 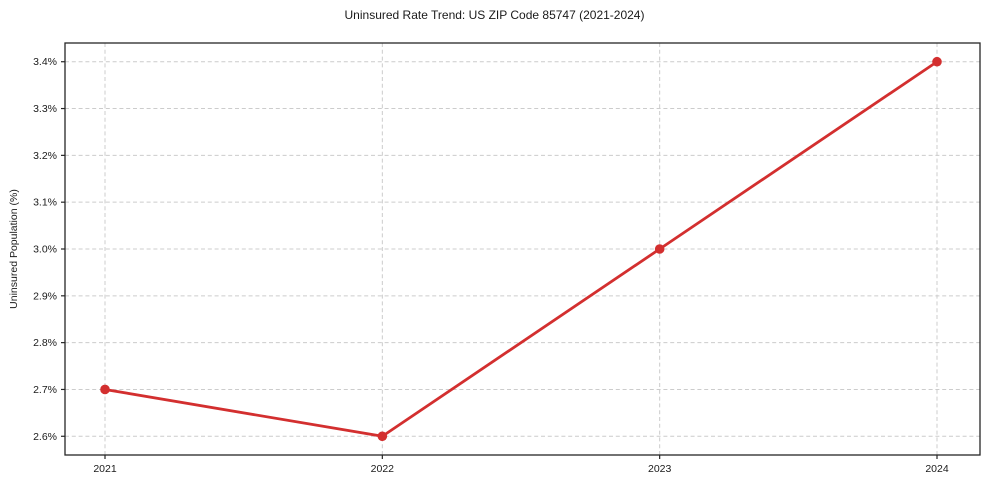 What do you see at coordinates (45, 203) in the screenshot?
I see `y-tick-label: 3.1%` at bounding box center [45, 203].